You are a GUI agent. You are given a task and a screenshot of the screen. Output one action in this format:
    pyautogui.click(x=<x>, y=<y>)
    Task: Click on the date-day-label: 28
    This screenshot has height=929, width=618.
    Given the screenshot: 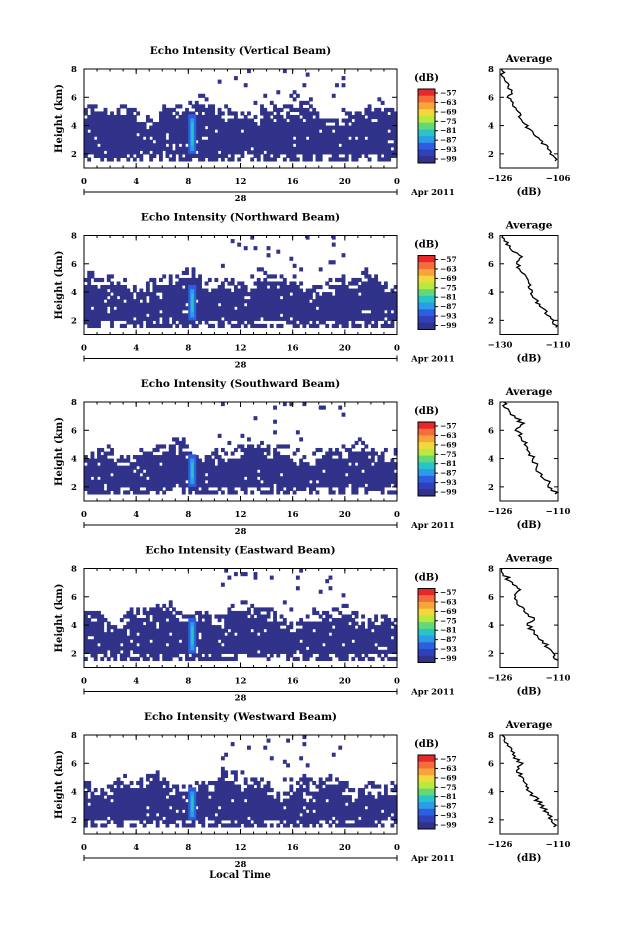 What is the action you would take?
    pyautogui.click(x=241, y=366)
    